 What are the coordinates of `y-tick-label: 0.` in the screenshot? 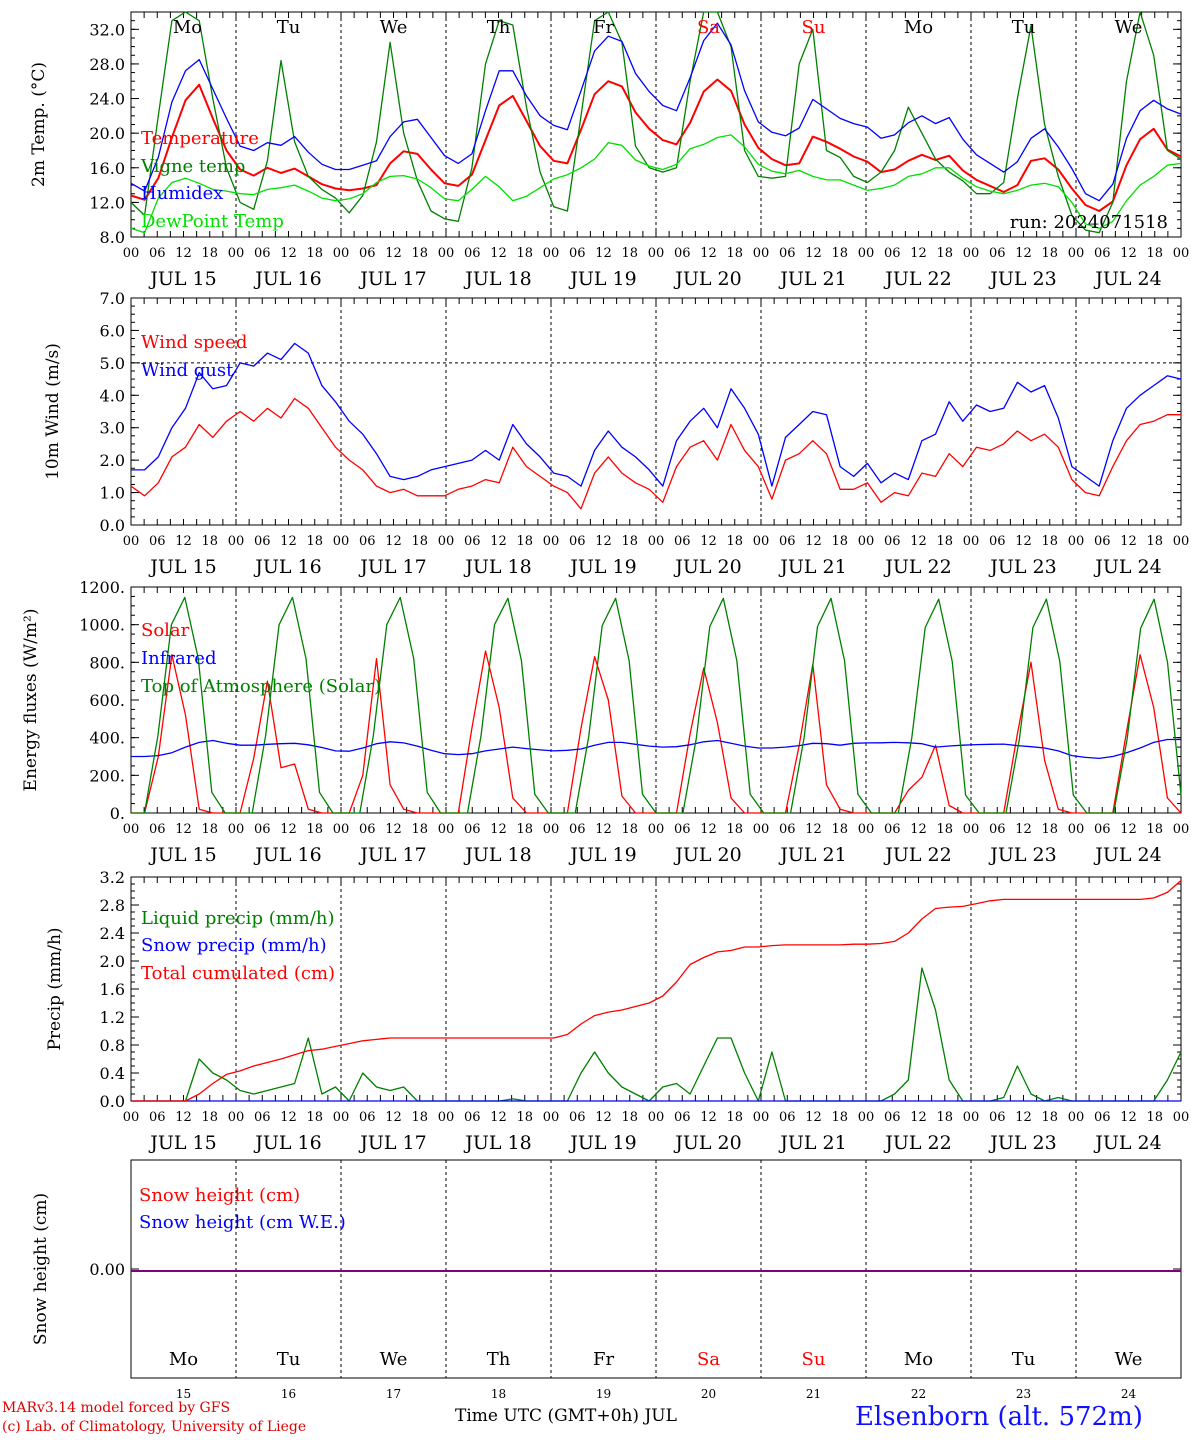 It's located at (117, 813).